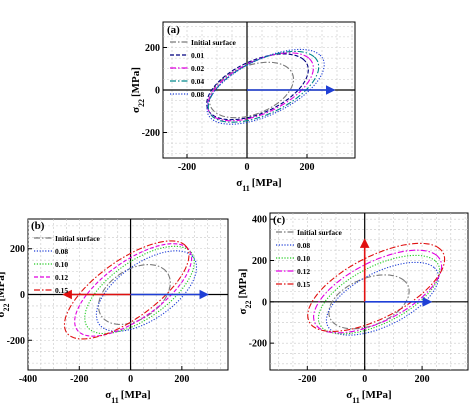 The height and width of the screenshot is (406, 474). Describe the element at coordinates (259, 220) in the screenshot. I see `y-tick-label: 400` at that location.